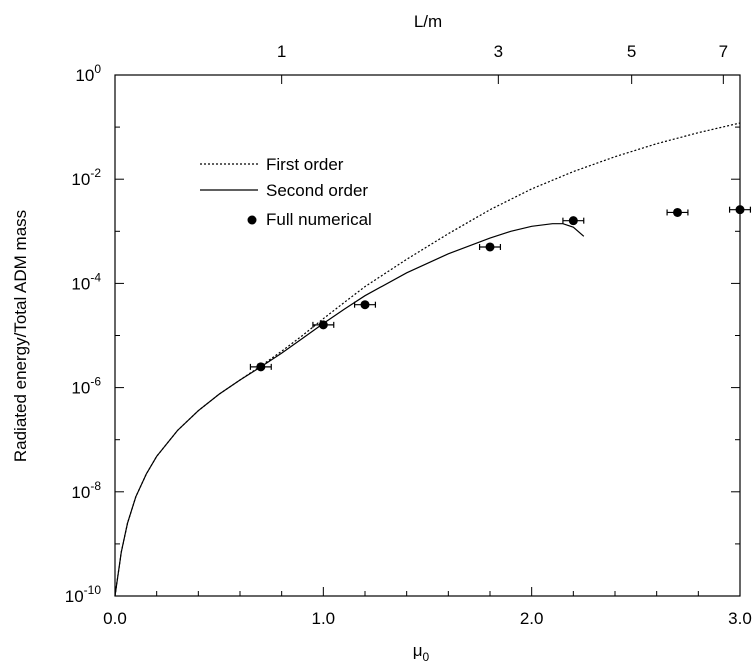 Image resolution: width=756 pixels, height=661 pixels. I want to click on legend-label: Second order, so click(317, 190).